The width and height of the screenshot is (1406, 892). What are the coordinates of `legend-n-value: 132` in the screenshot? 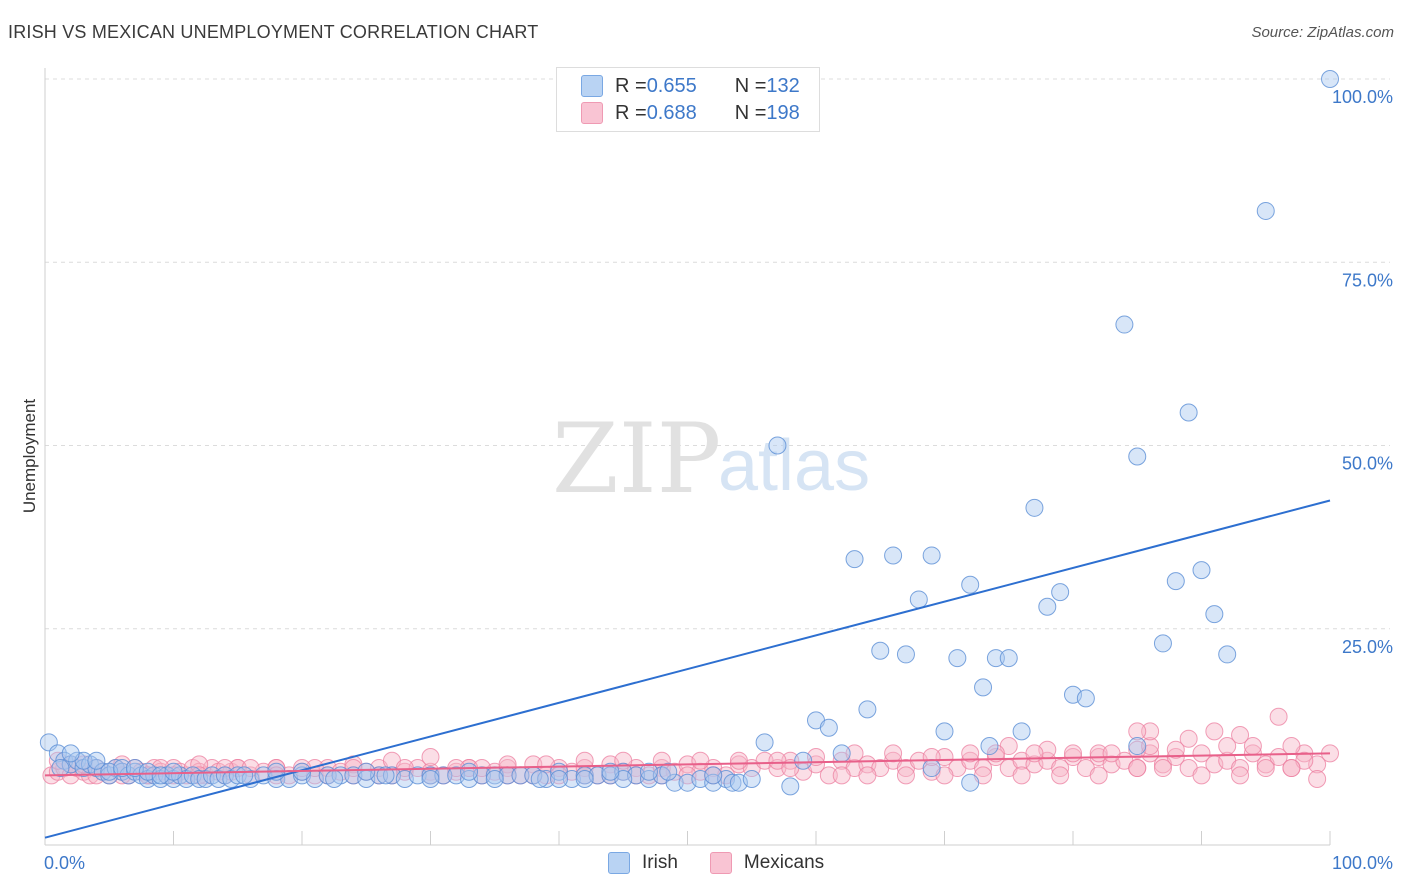 It's located at (783, 85).